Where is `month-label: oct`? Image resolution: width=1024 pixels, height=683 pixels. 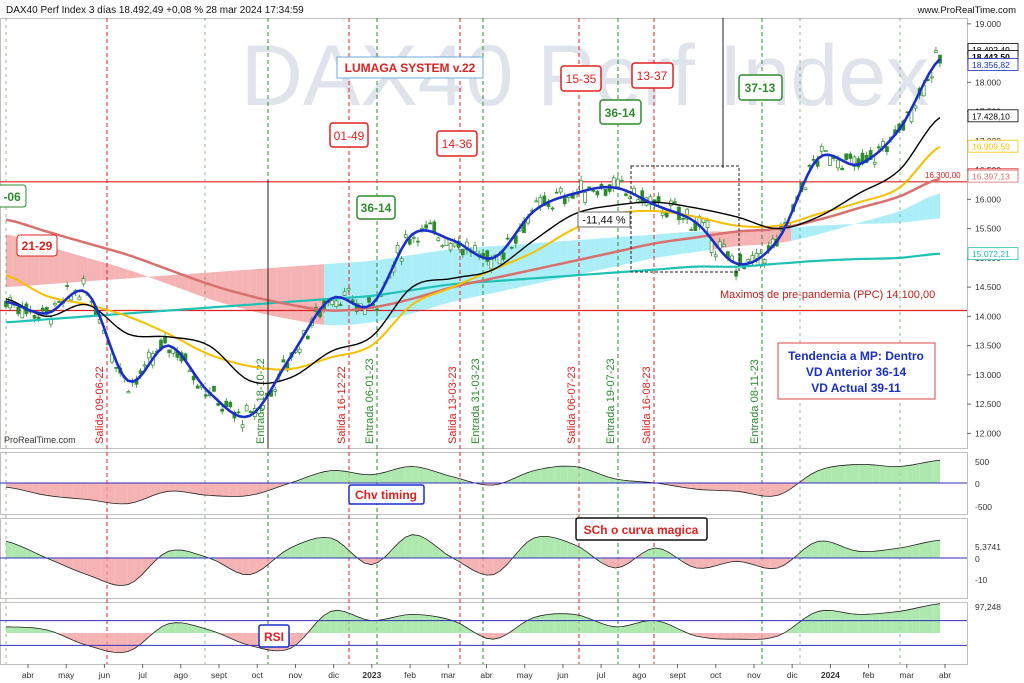 month-label: oct is located at coordinates (716, 675).